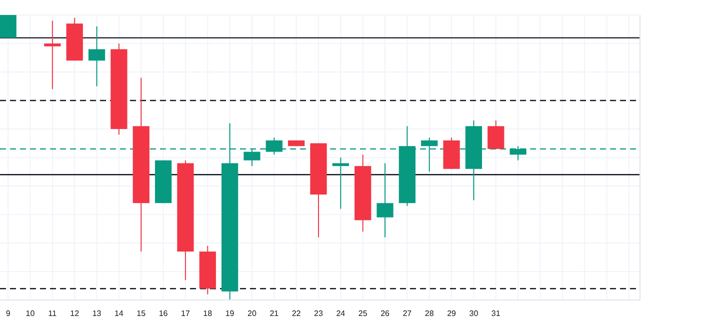  Describe the element at coordinates (252, 313) in the screenshot. I see `x-tick-label: 20` at that location.